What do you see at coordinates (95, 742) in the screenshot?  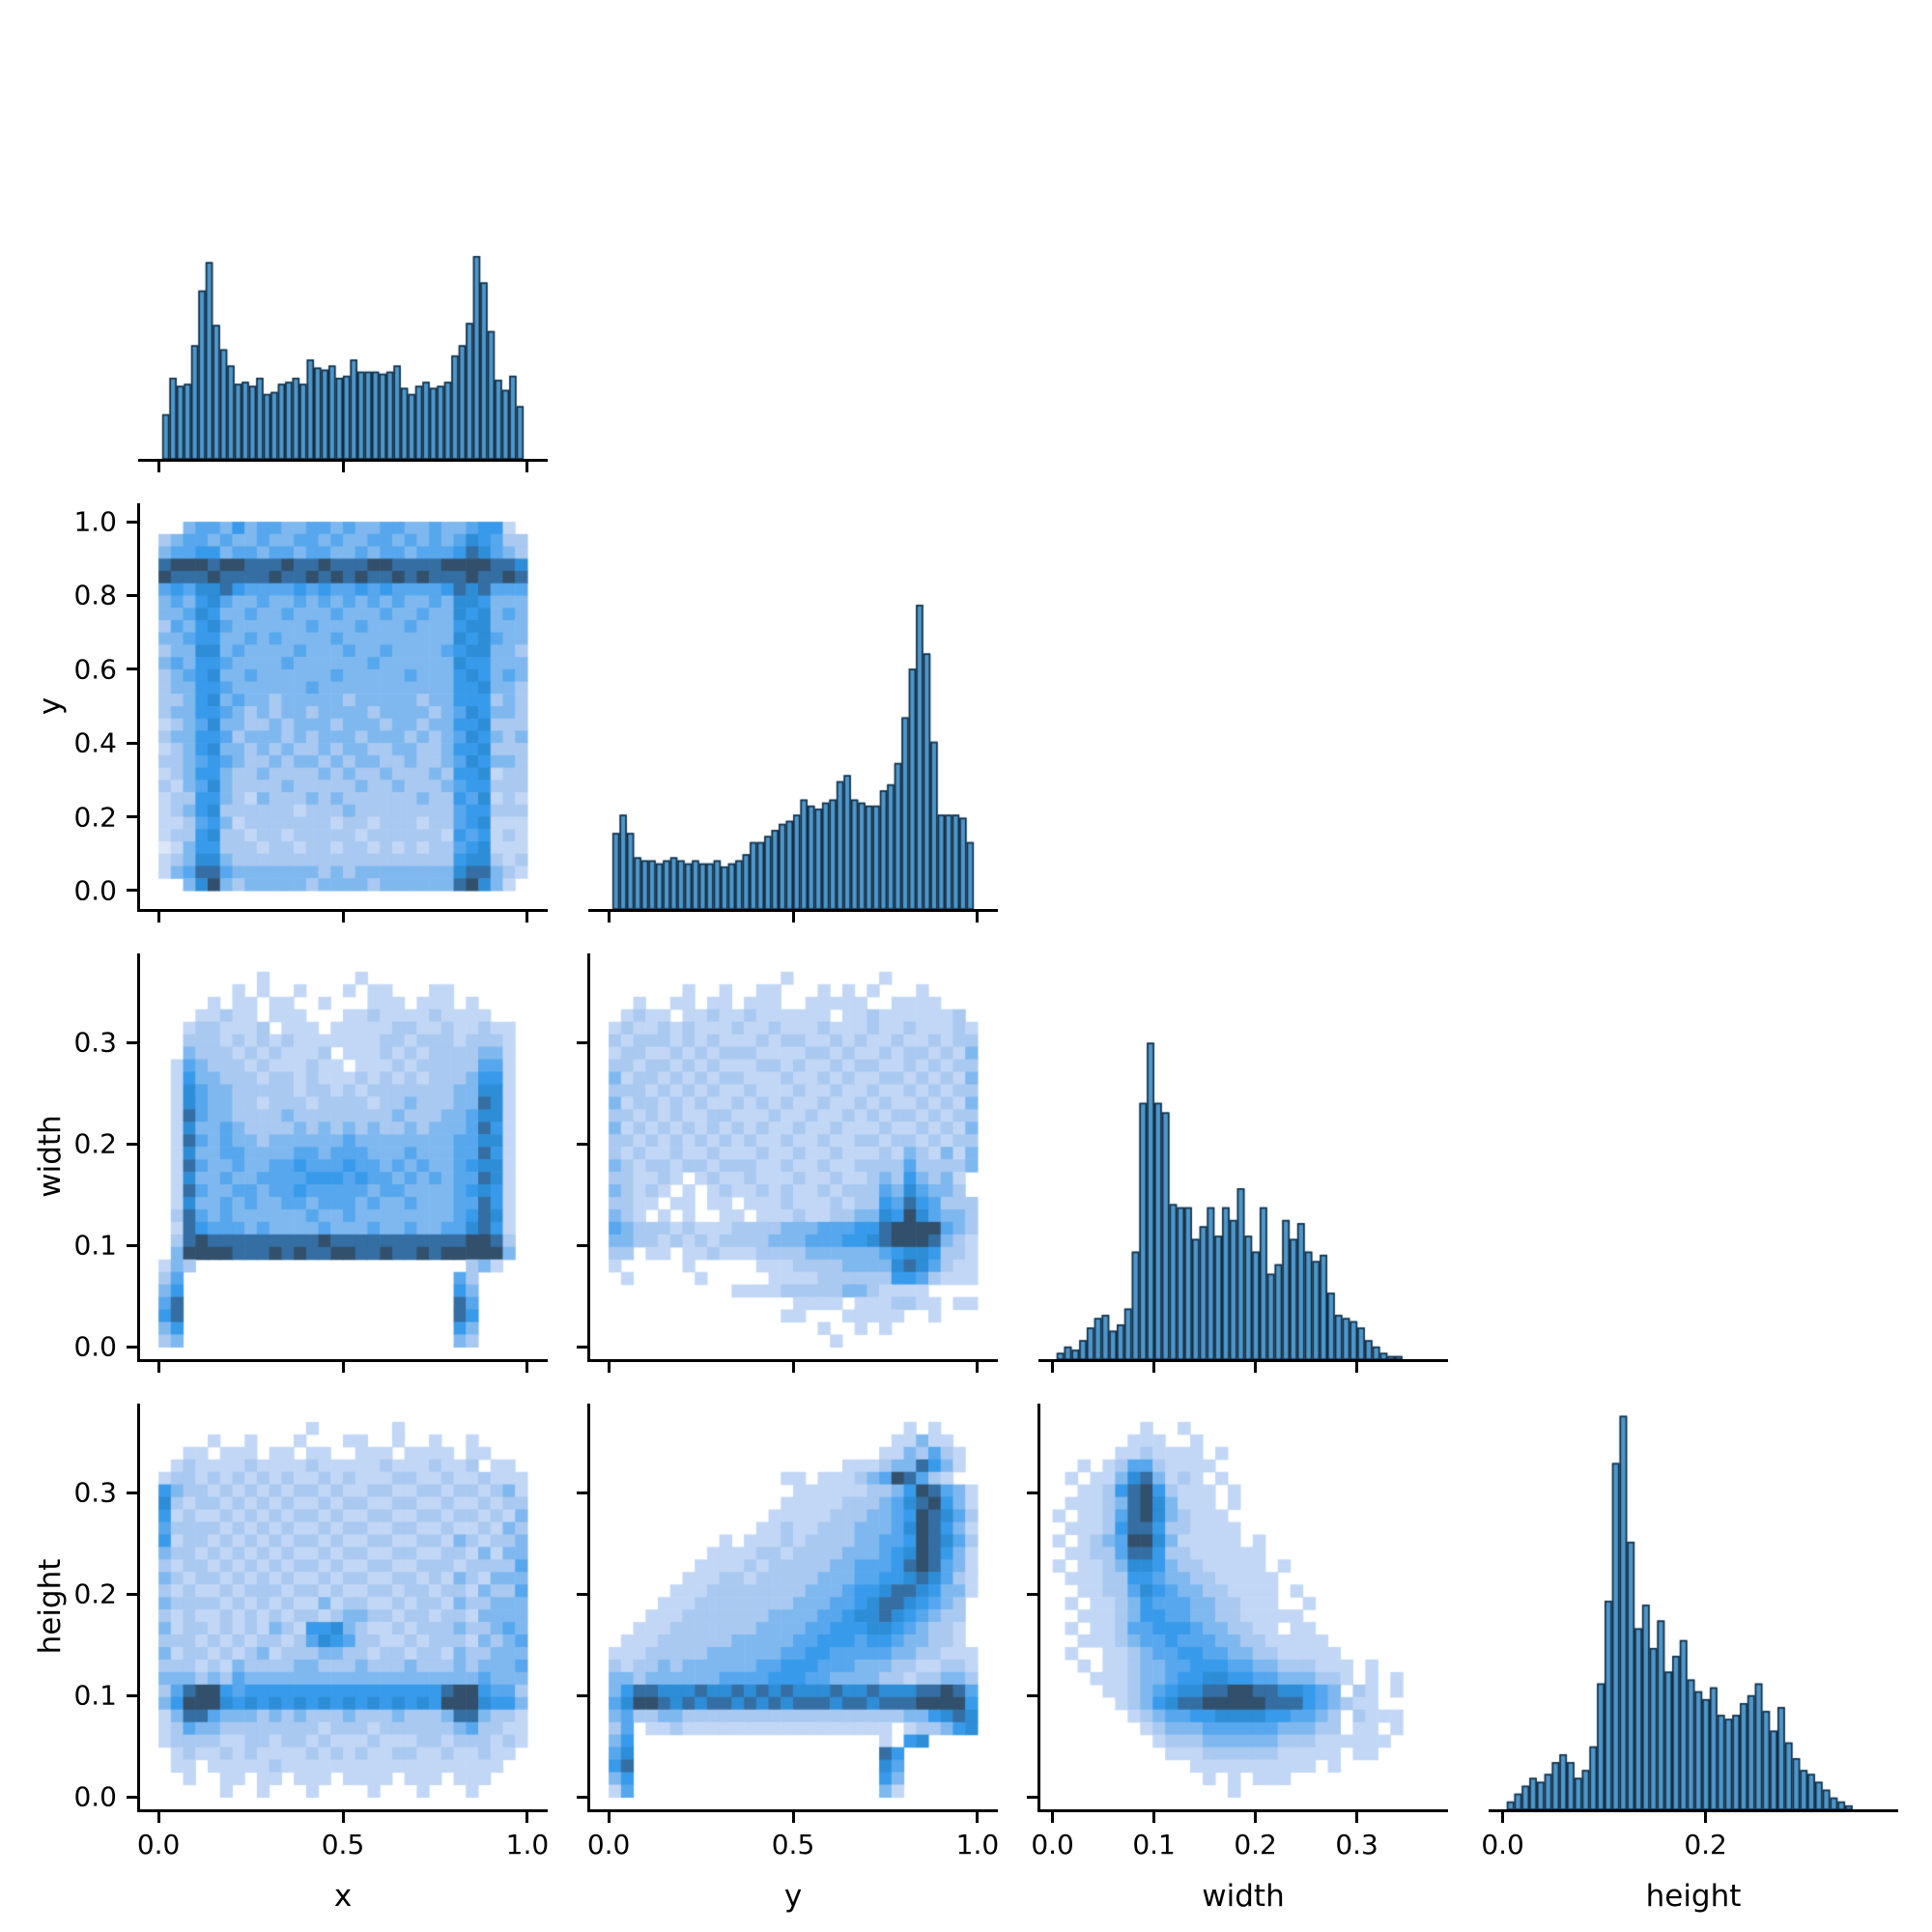 I see `y-tick-label: 0.4` at bounding box center [95, 742].